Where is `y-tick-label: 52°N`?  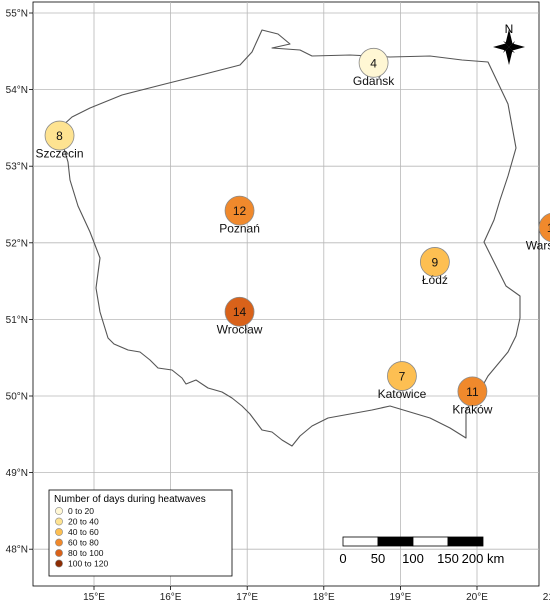
y-tick-label: 52°N is located at coordinates (17, 243).